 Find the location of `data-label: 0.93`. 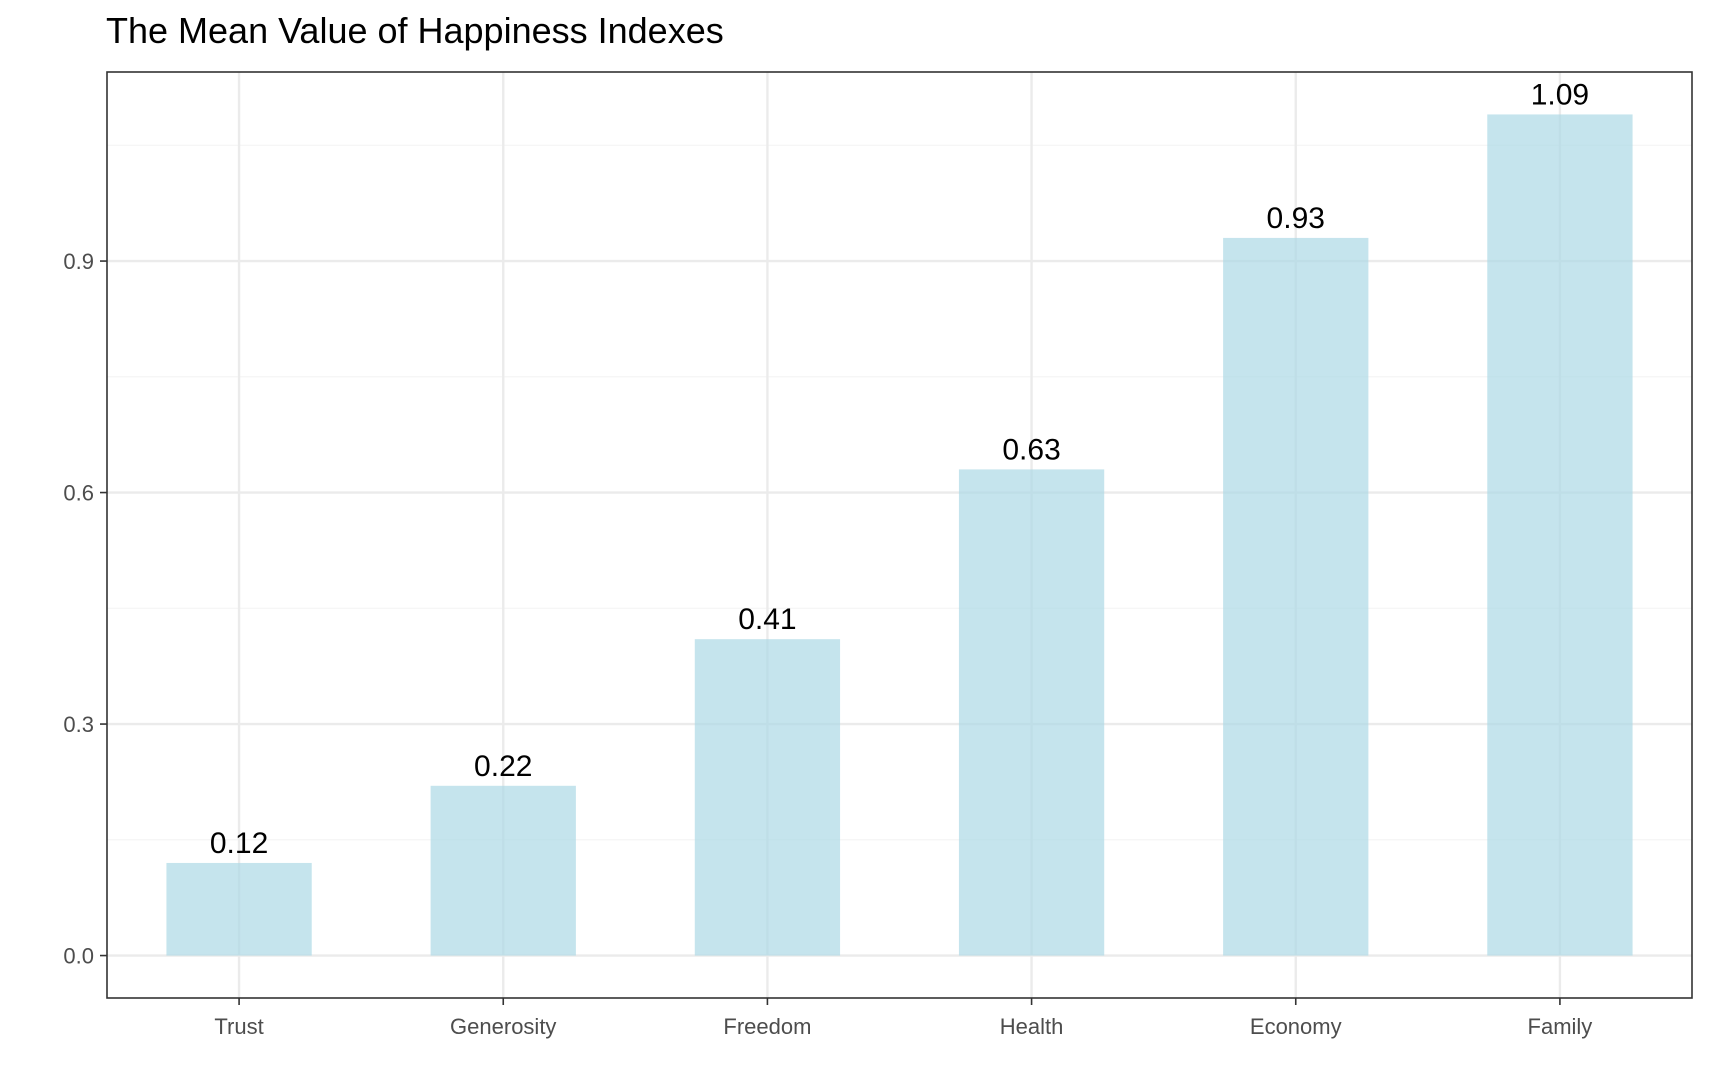

data-label: 0.93 is located at coordinates (1296, 218).